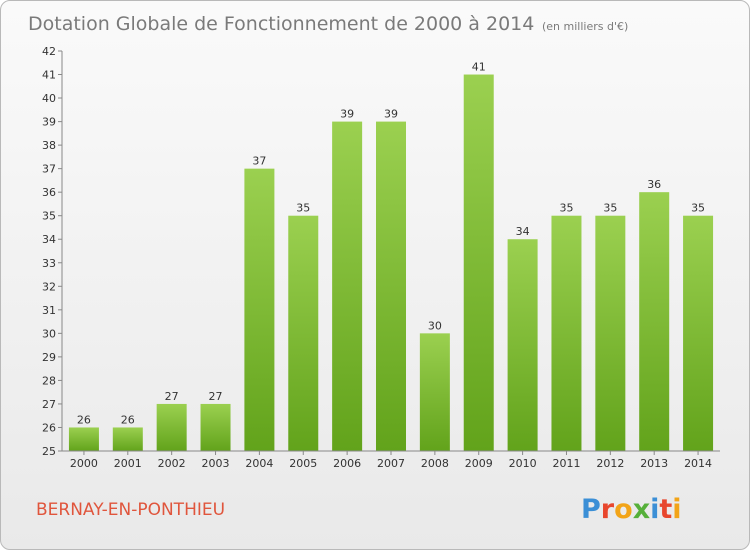  What do you see at coordinates (566, 463) in the screenshot?
I see `x-tick-label: 2011` at bounding box center [566, 463].